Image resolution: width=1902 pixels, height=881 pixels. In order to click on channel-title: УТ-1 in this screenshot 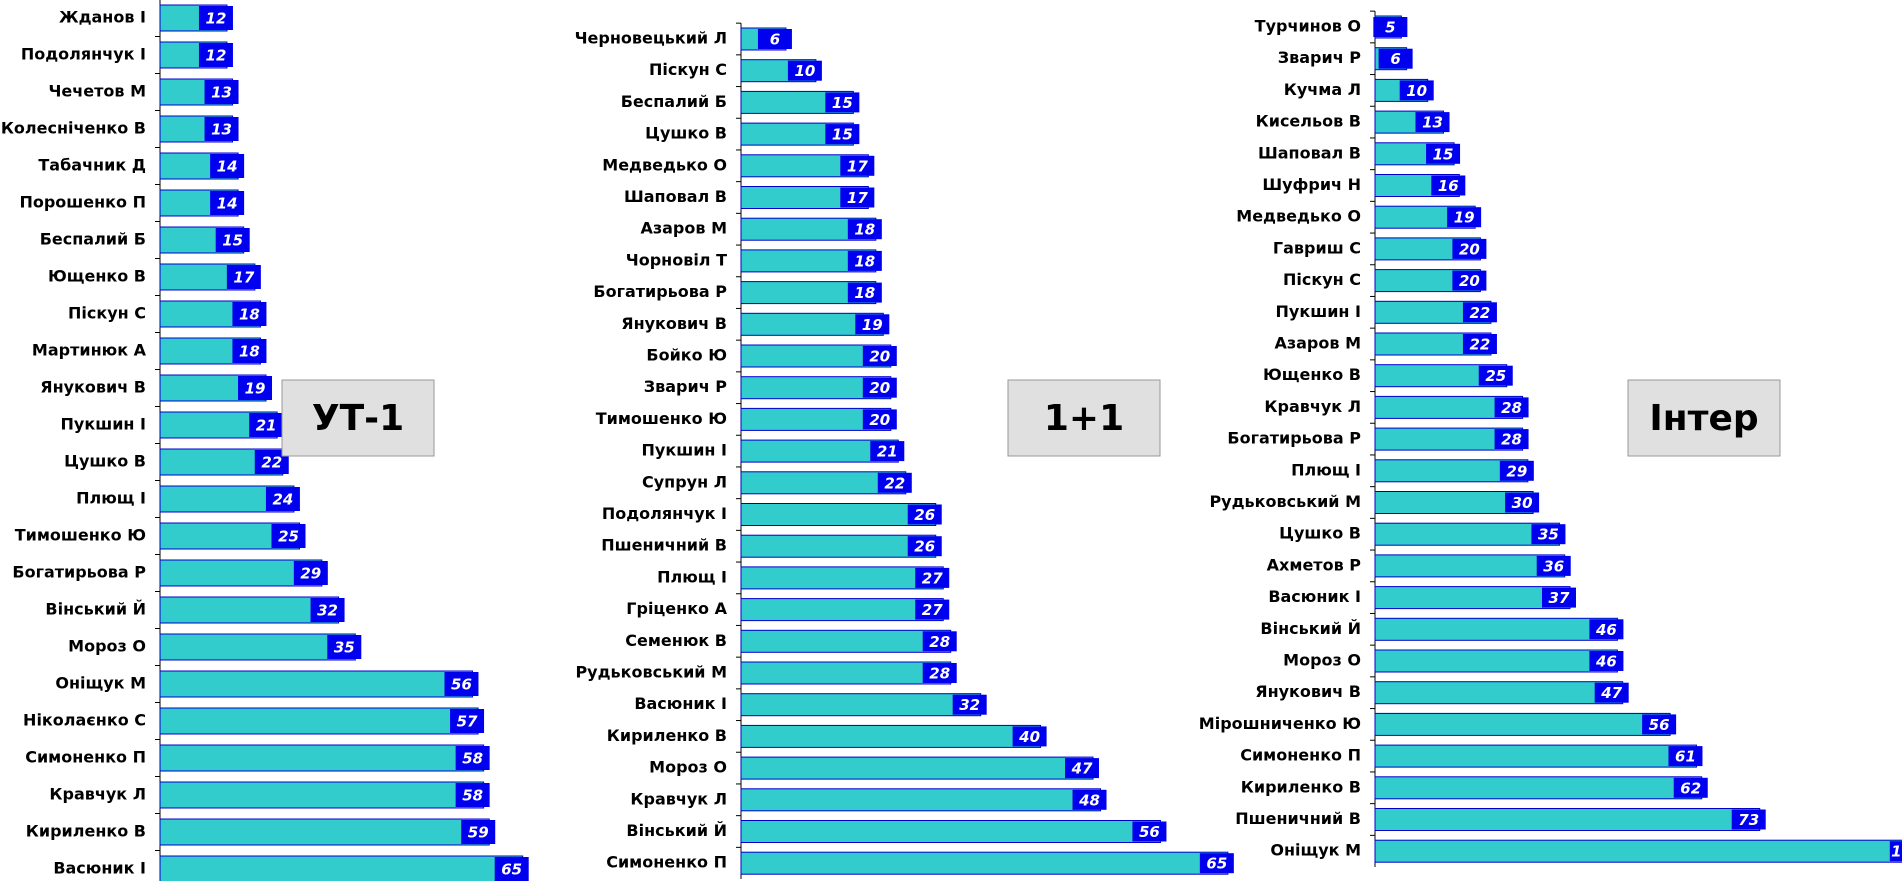, I will do `click(358, 418)`.